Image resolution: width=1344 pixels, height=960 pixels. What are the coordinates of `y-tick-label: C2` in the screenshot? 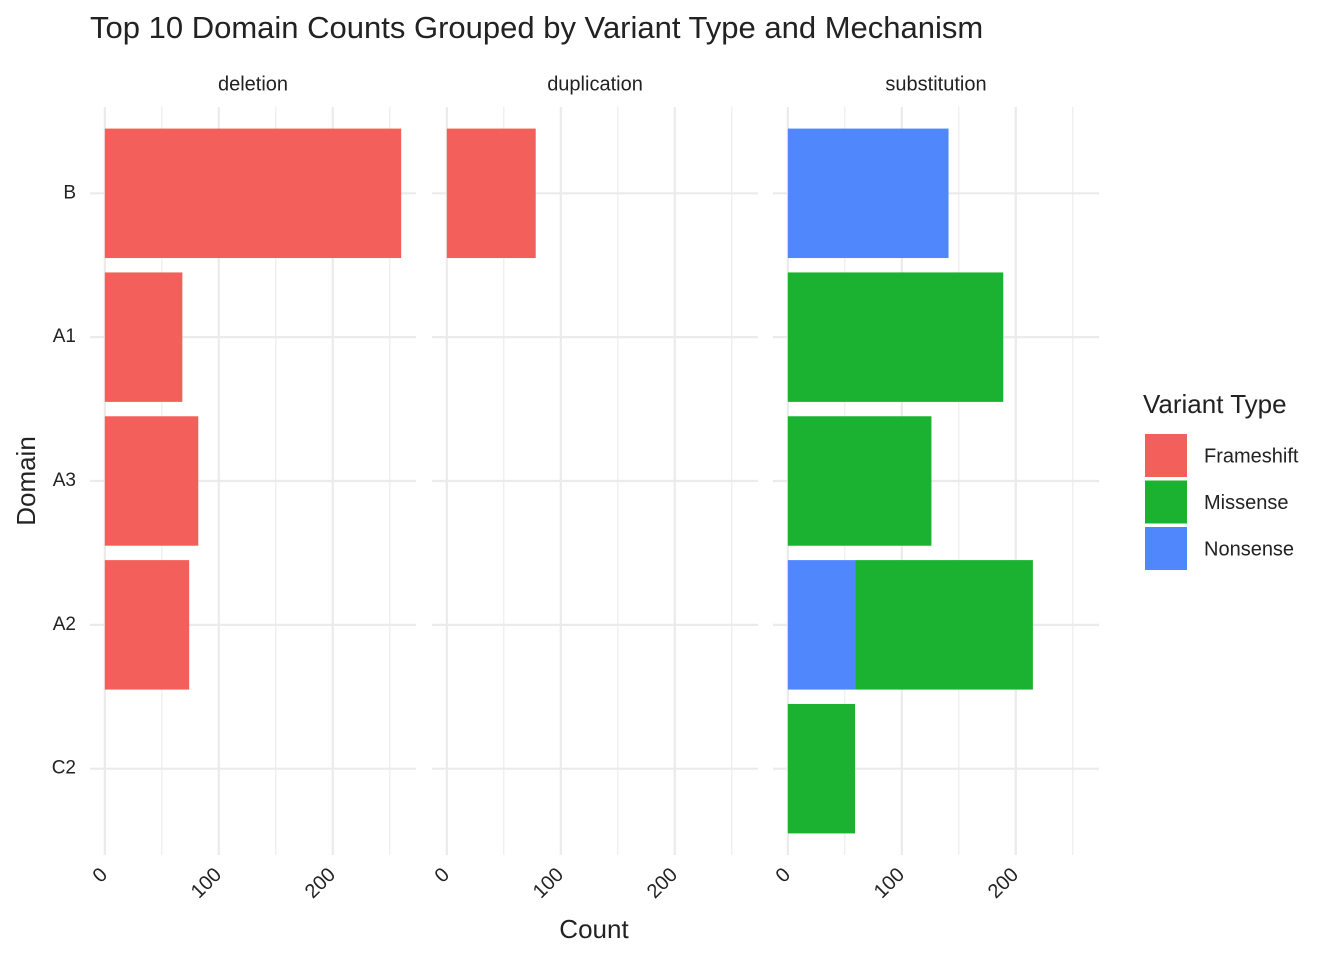 It's located at (64, 768).